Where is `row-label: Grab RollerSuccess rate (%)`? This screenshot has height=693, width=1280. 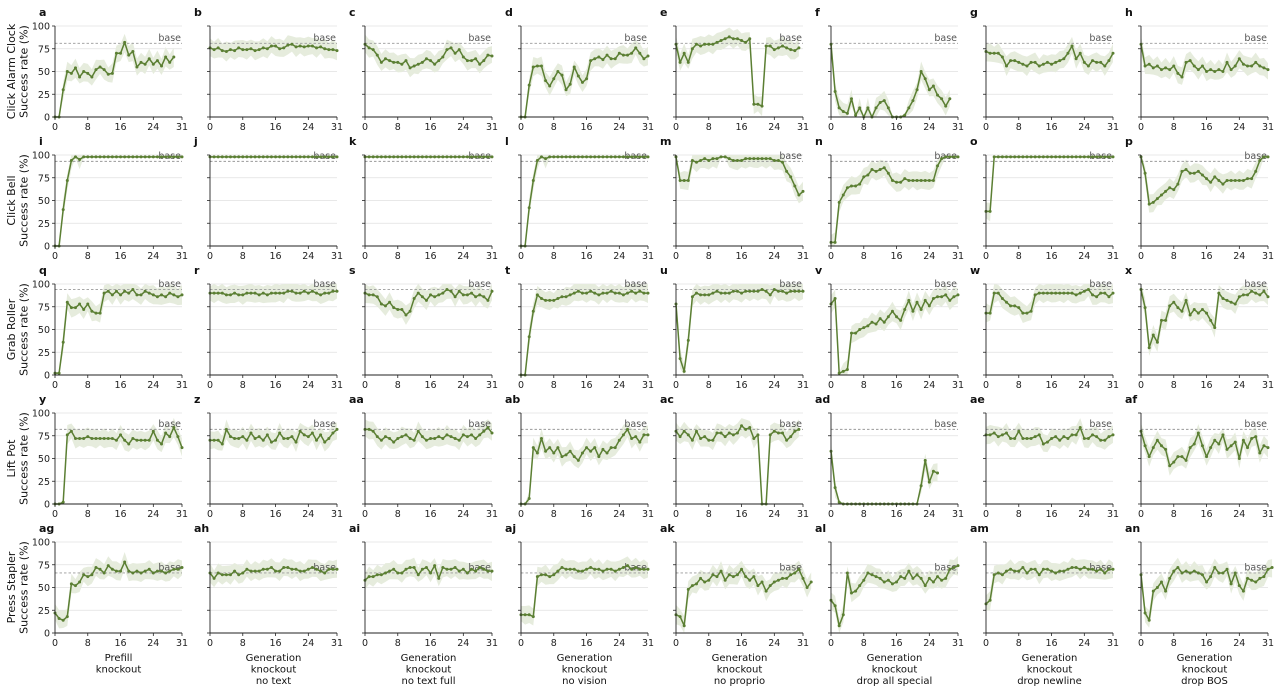
row-label: Grab RollerSuccess rate (%) is located at coordinates (18, 329).